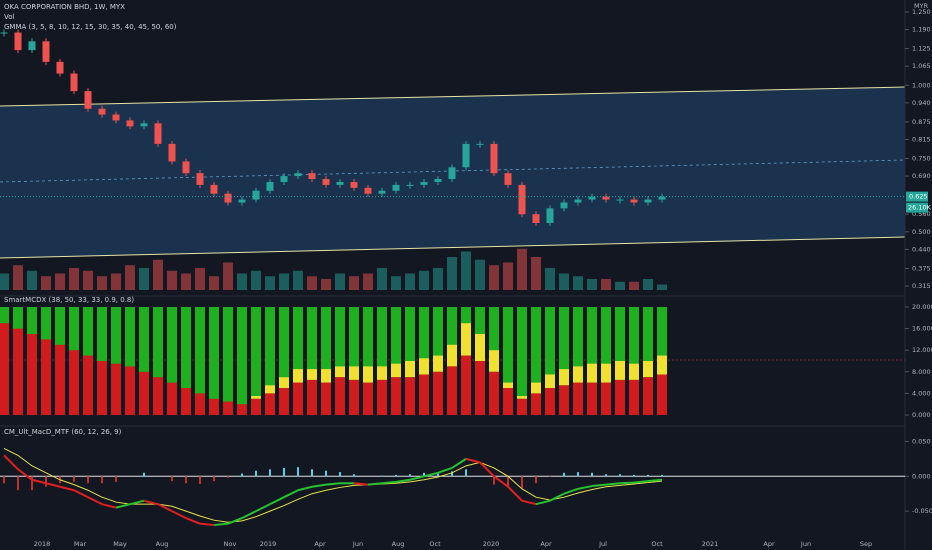 The image size is (932, 550). What do you see at coordinates (921, 372) in the screenshot?
I see `y-tick-label: 8.000` at bounding box center [921, 372].